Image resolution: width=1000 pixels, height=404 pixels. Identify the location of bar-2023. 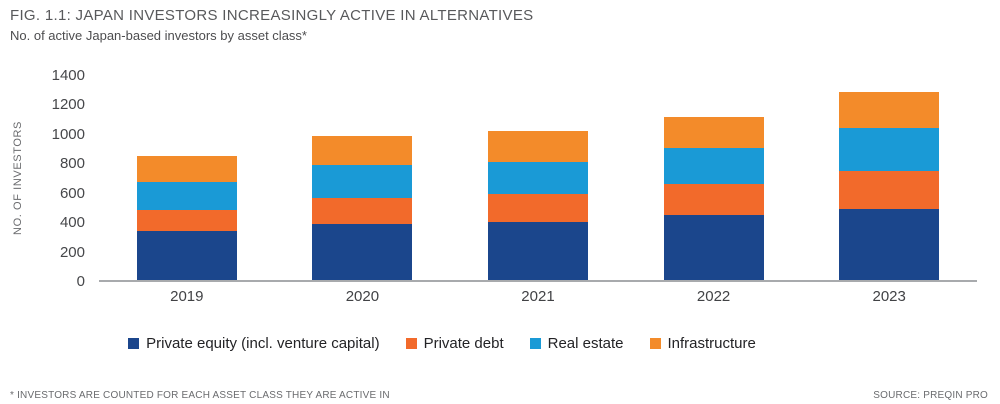
(889, 185).